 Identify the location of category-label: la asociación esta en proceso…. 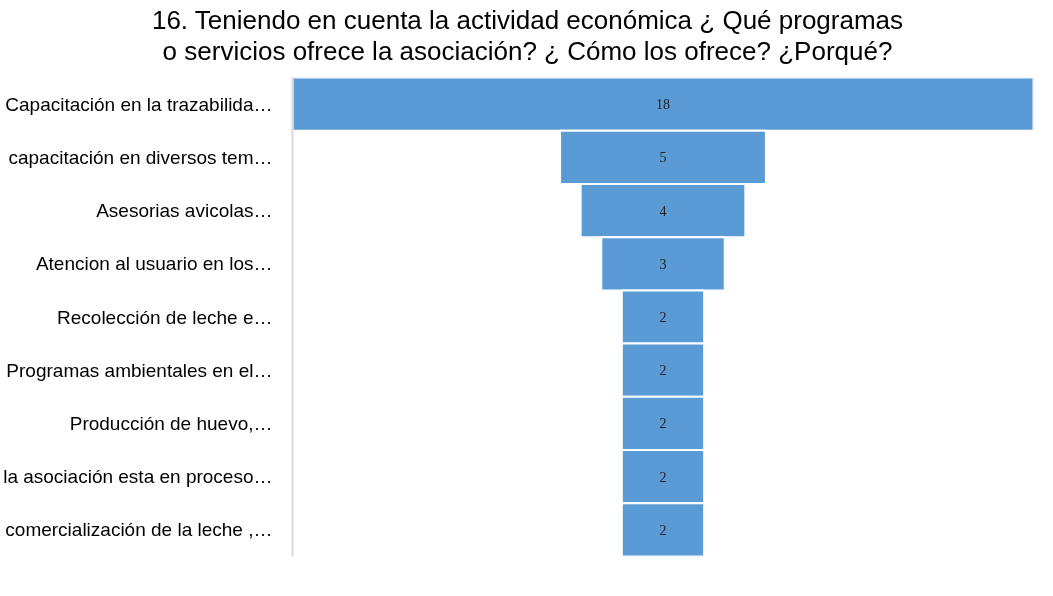
(138, 477).